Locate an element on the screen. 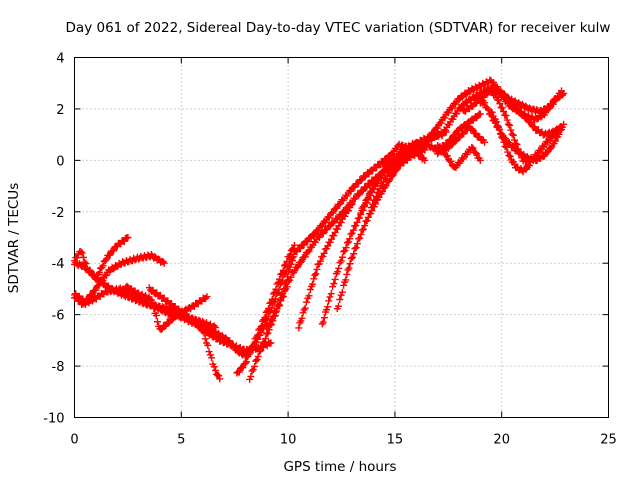 This screenshot has height=480, width=640. y-tick-label: -10 is located at coordinates (53, 419).